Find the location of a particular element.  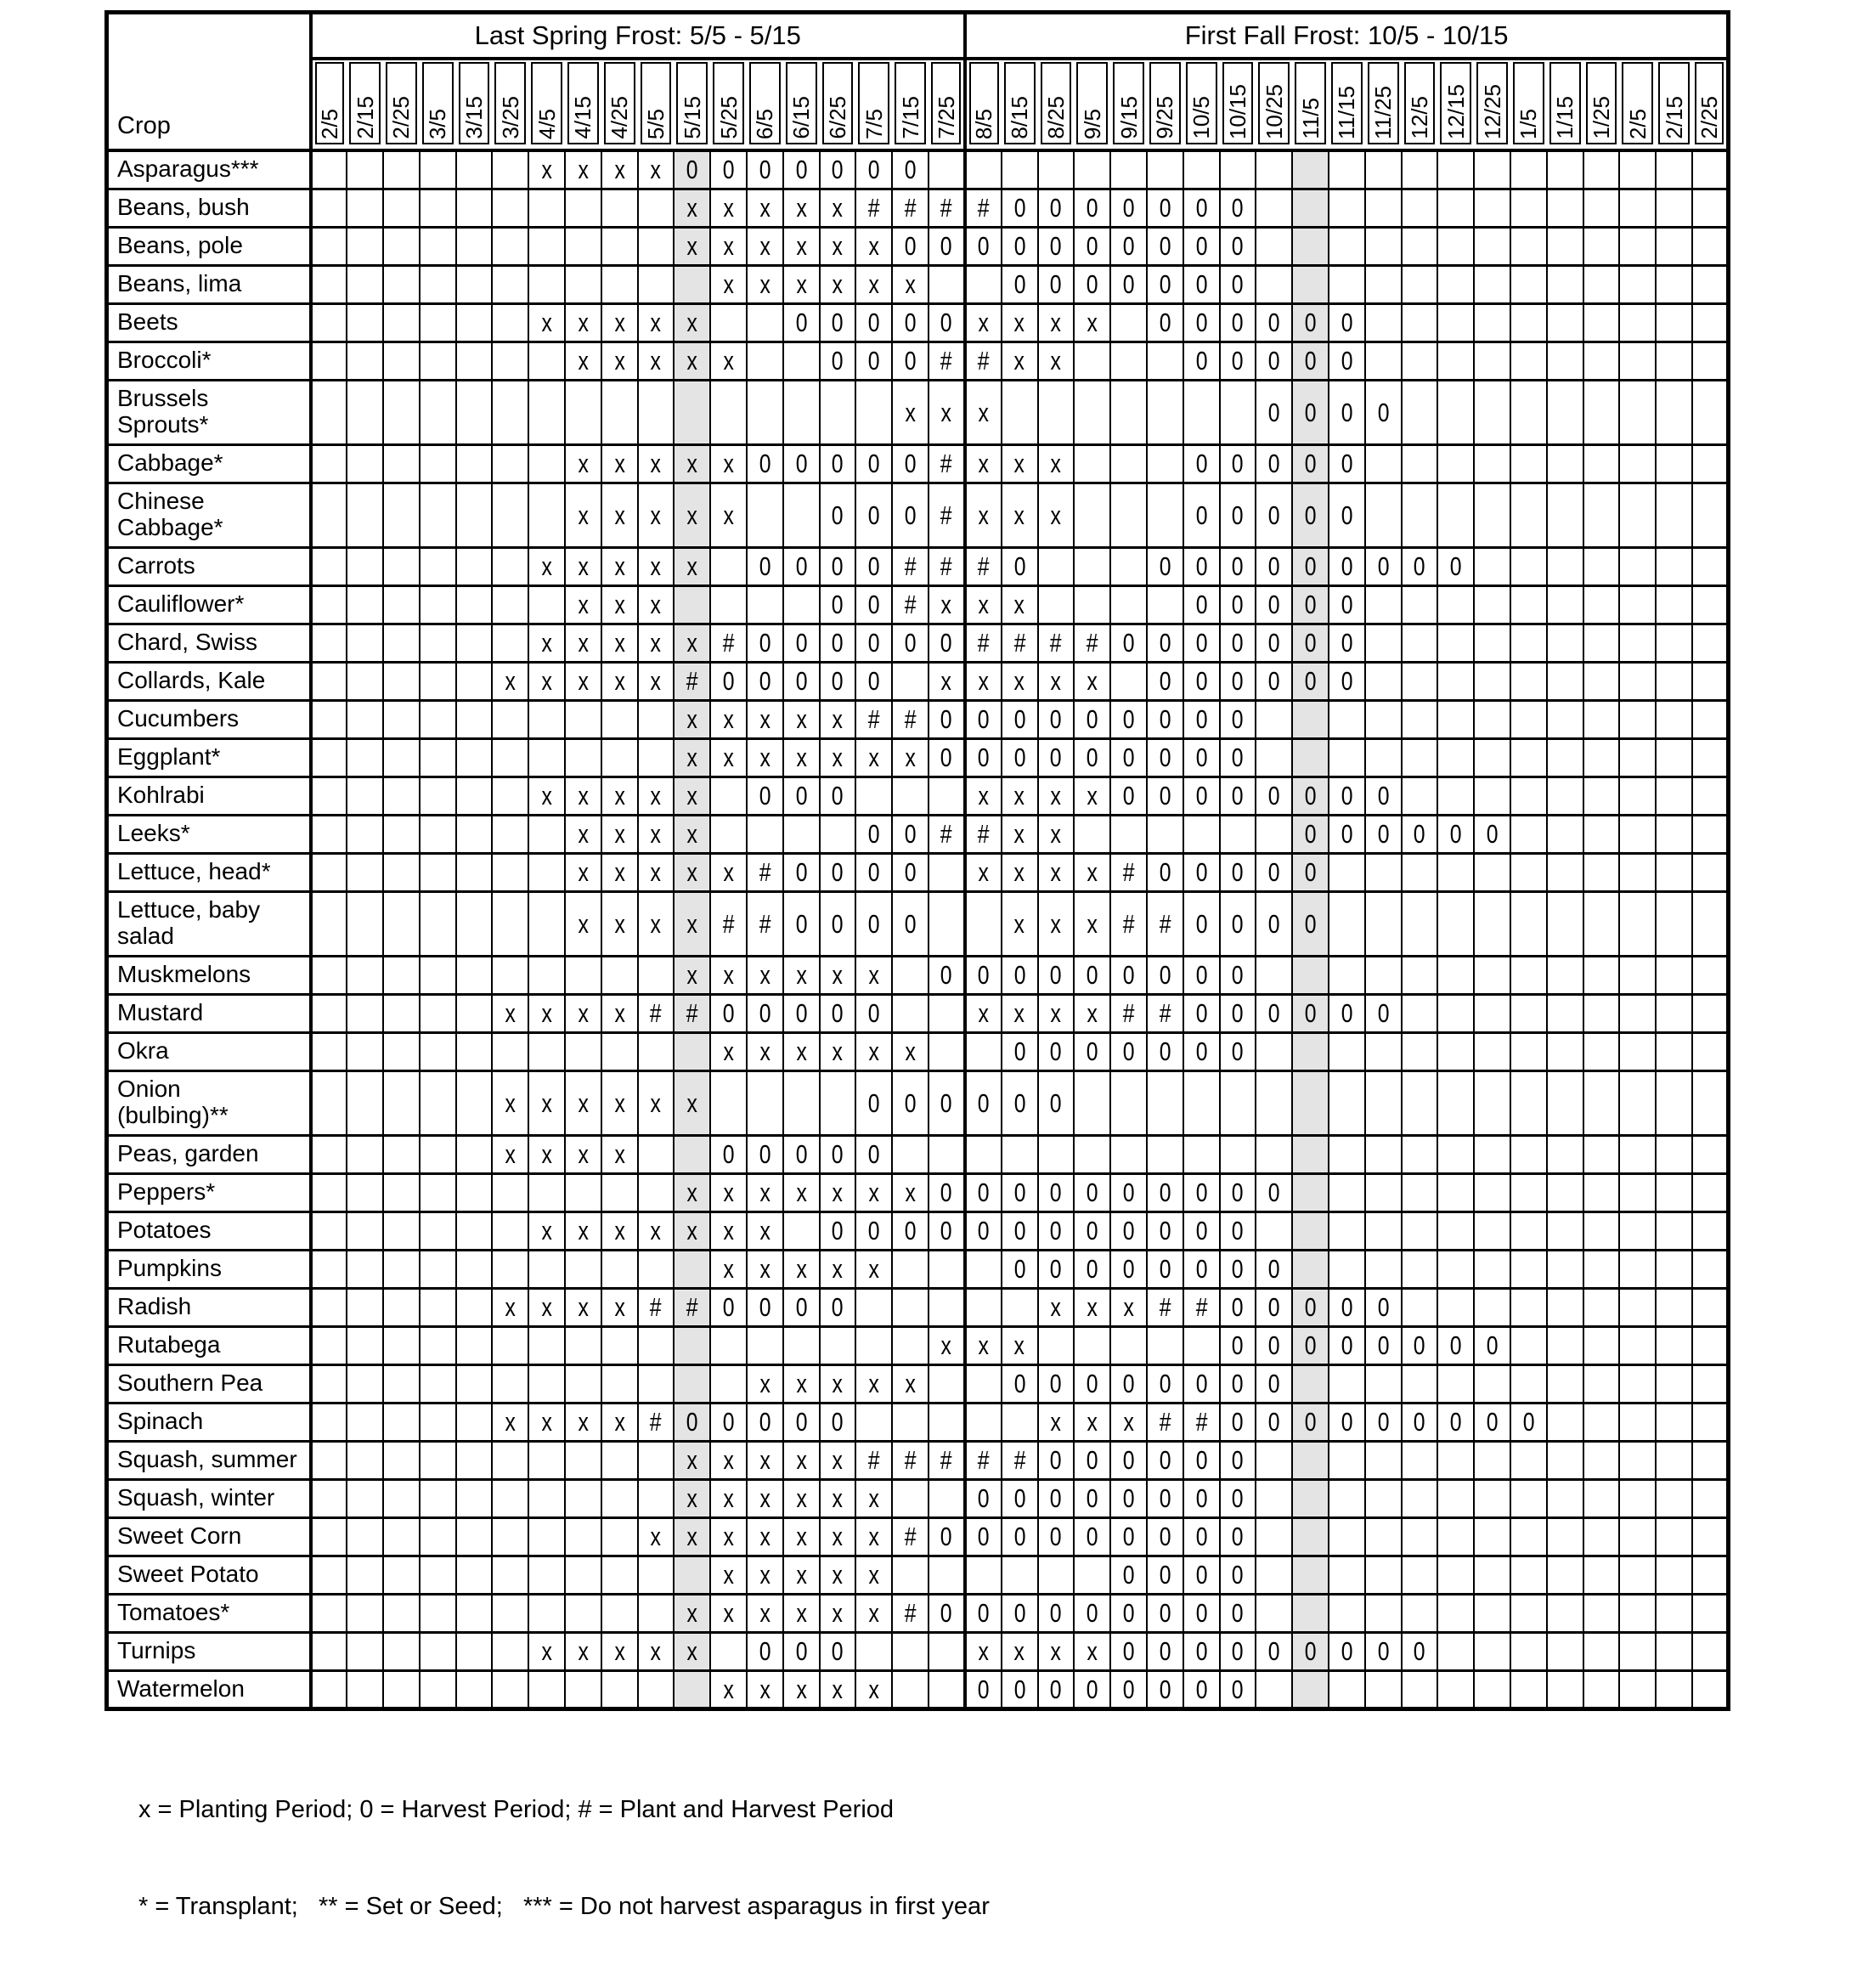

date-box: 7/5 is located at coordinates (874, 103).